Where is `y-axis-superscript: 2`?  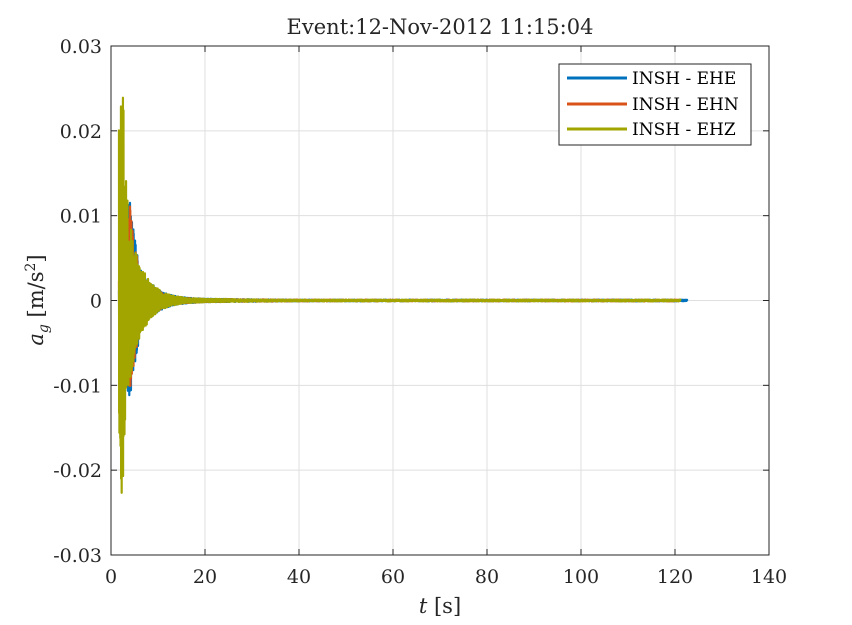
y-axis-superscript: 2 is located at coordinates (31, 267).